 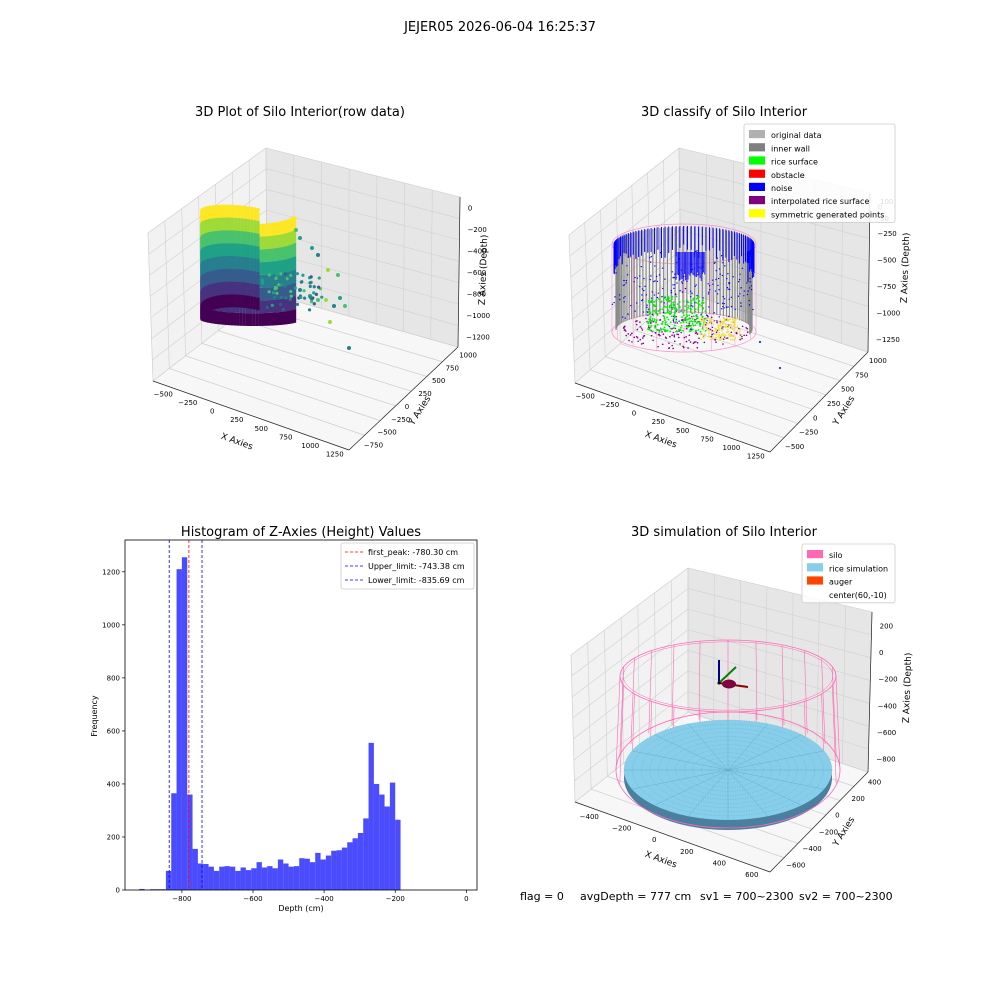 I want to click on y-tick-label: 1000, so click(x=468, y=355).